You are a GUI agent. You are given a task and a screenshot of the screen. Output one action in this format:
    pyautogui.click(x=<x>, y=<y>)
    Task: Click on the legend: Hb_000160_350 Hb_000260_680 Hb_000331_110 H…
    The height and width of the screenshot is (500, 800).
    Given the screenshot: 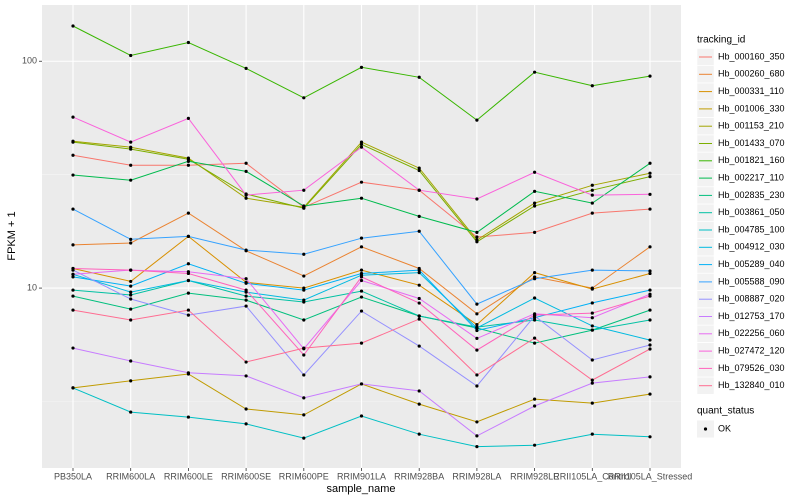 What is the action you would take?
    pyautogui.click(x=740, y=243)
    